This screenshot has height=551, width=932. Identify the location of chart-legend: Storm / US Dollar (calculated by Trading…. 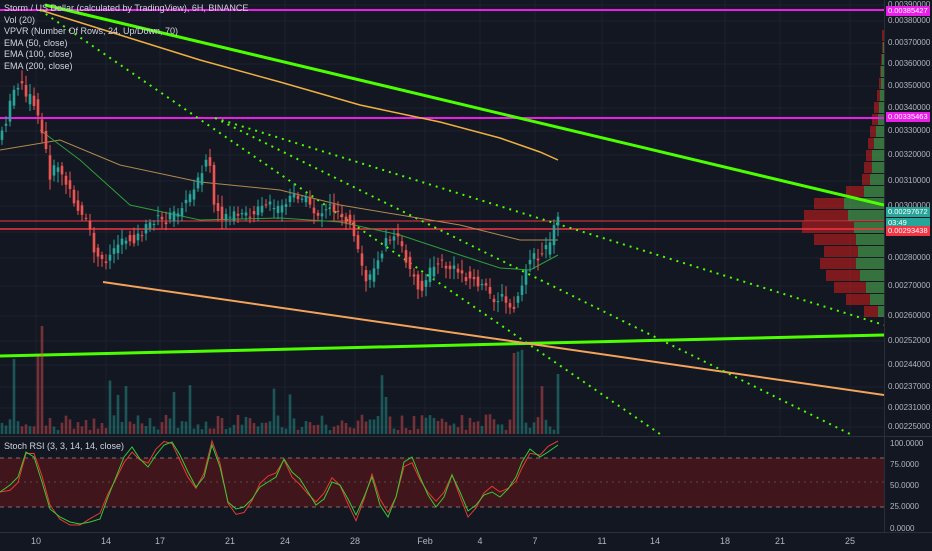
(126, 37).